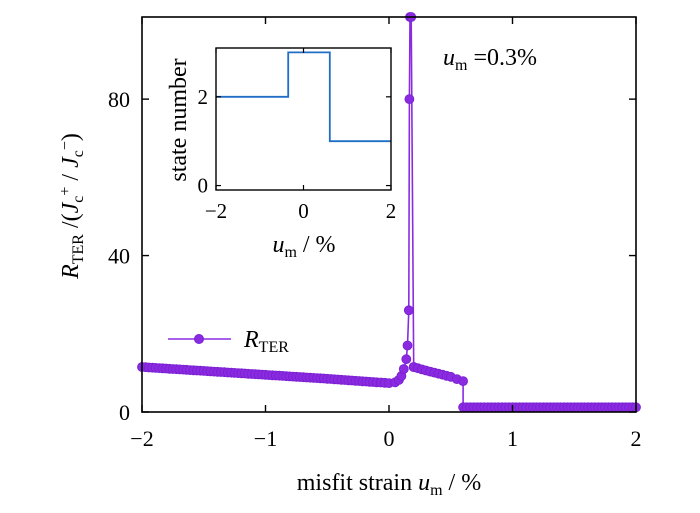 Image resolution: width=700 pixels, height=513 pixels. Describe the element at coordinates (636, 438) in the screenshot. I see `main-x-tick-label: 2` at that location.